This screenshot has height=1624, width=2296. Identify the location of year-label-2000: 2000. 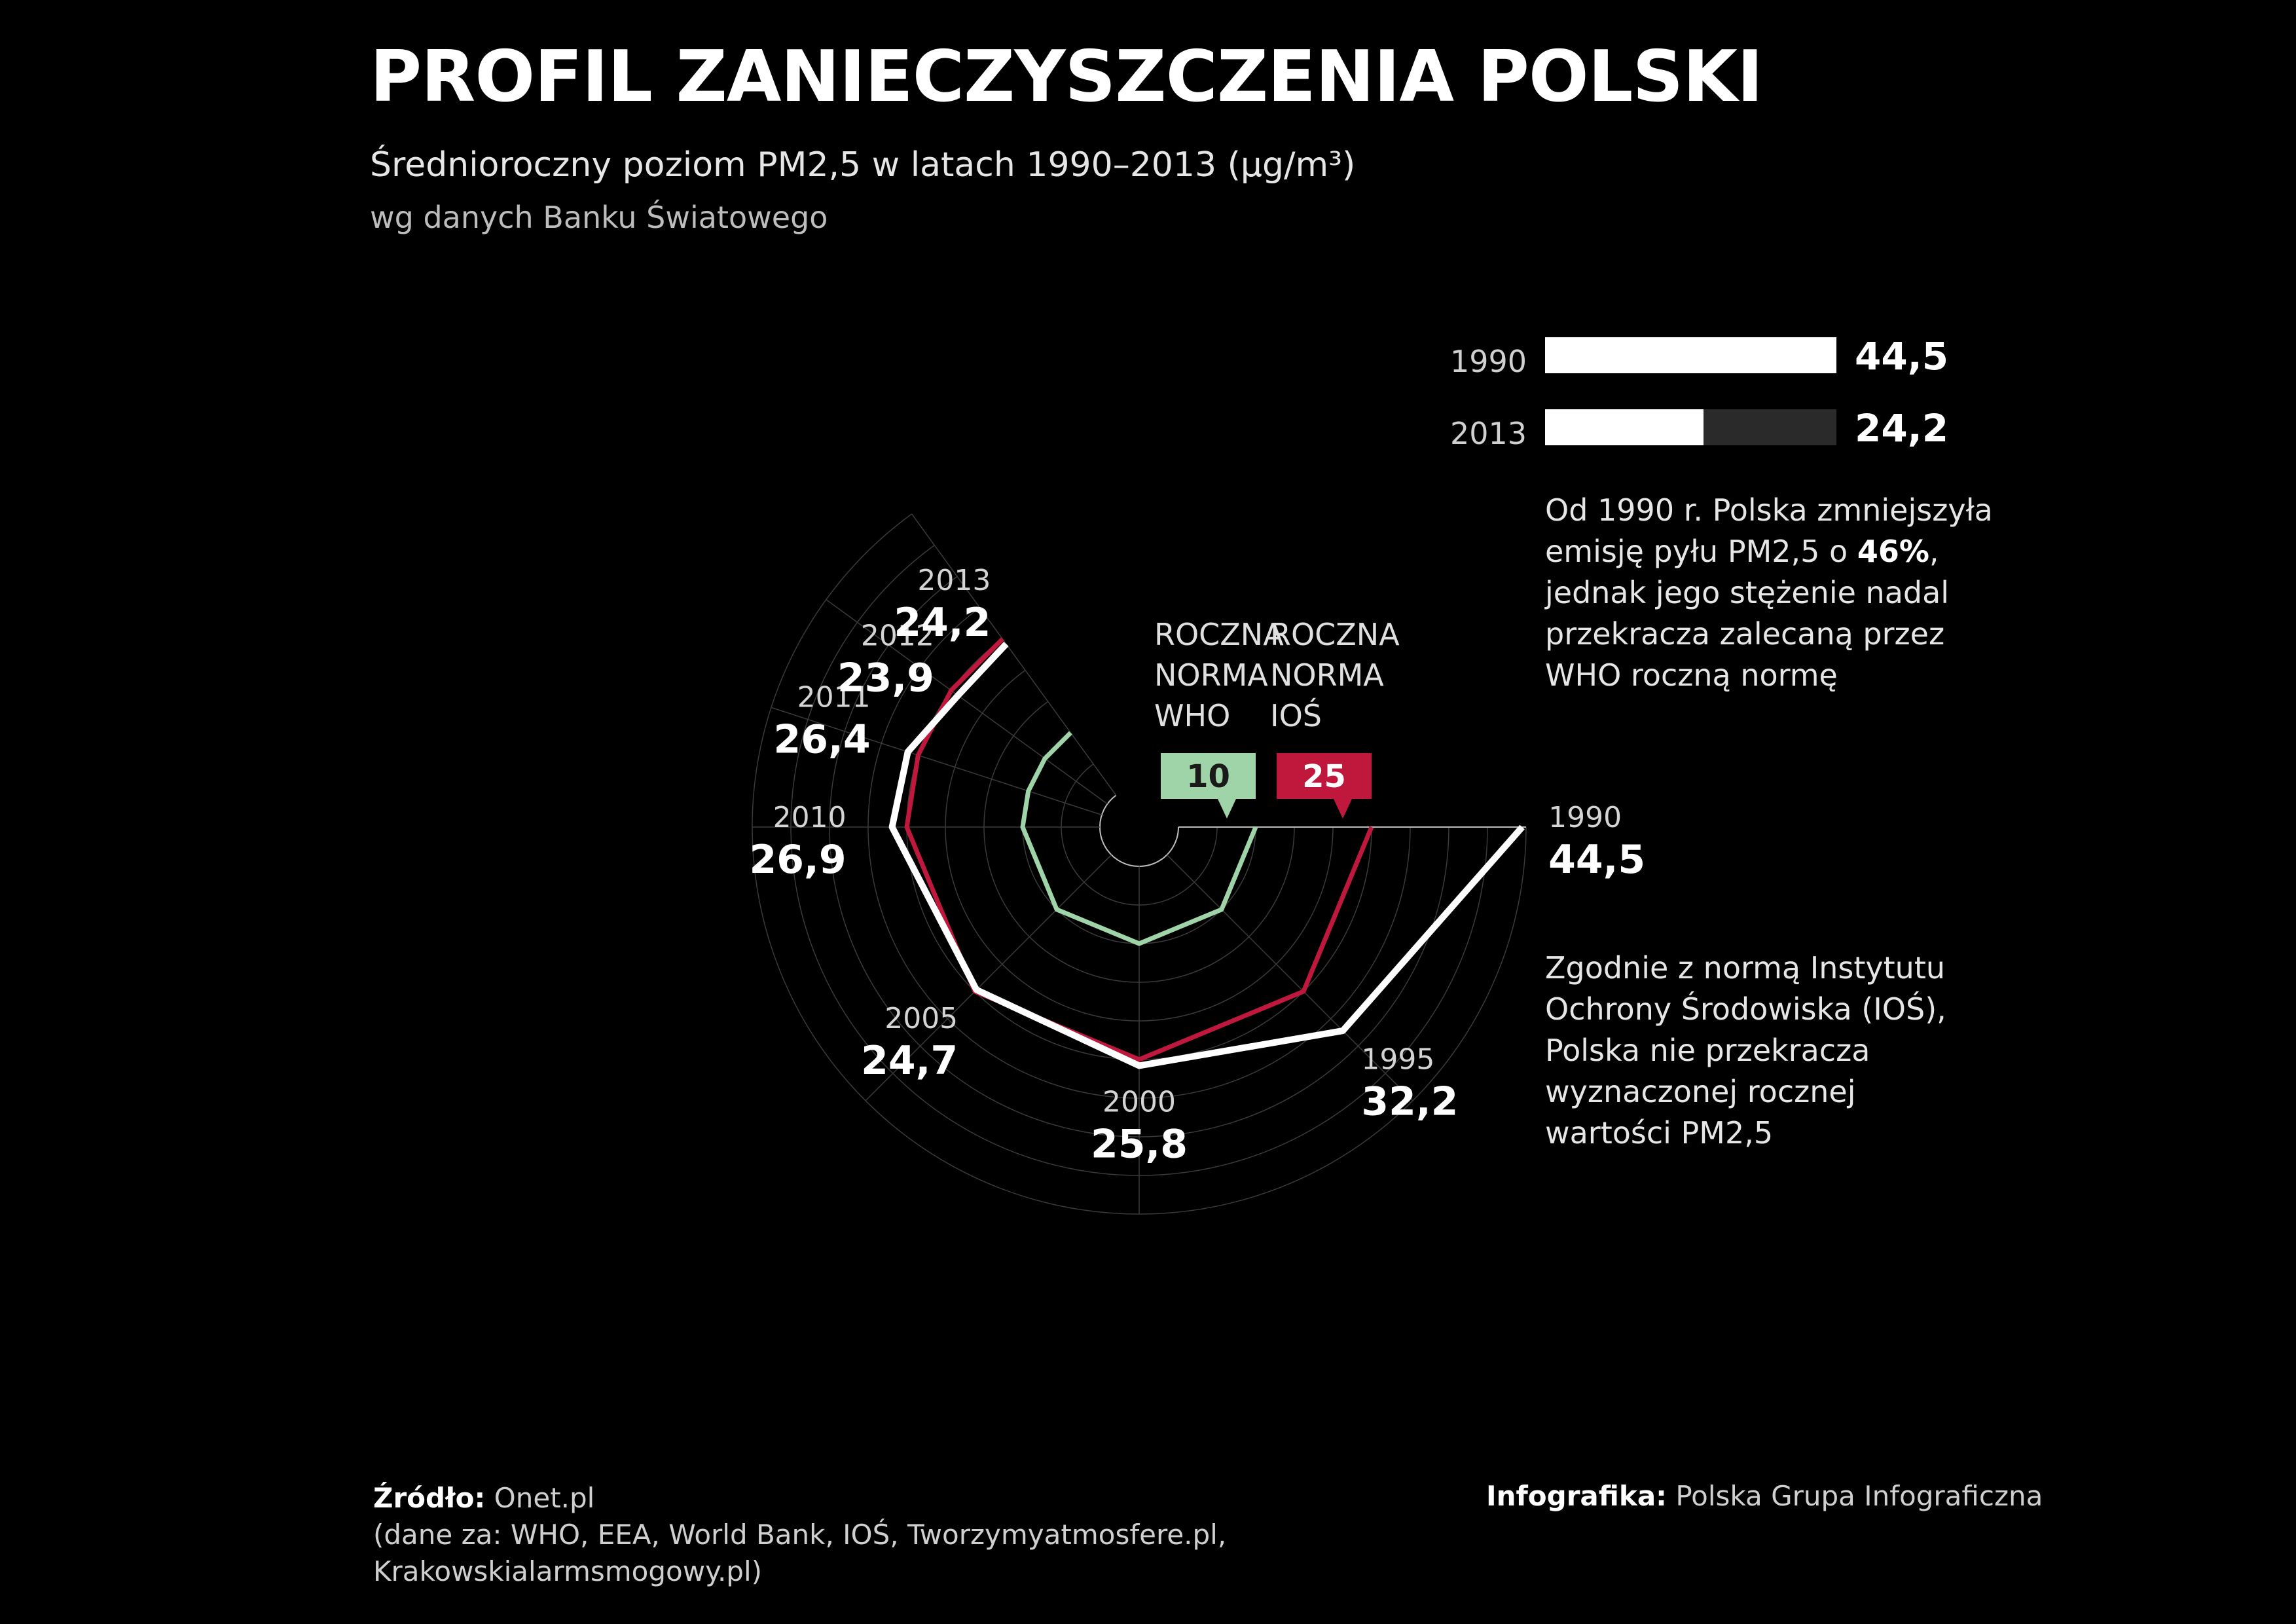
(1139, 1101).